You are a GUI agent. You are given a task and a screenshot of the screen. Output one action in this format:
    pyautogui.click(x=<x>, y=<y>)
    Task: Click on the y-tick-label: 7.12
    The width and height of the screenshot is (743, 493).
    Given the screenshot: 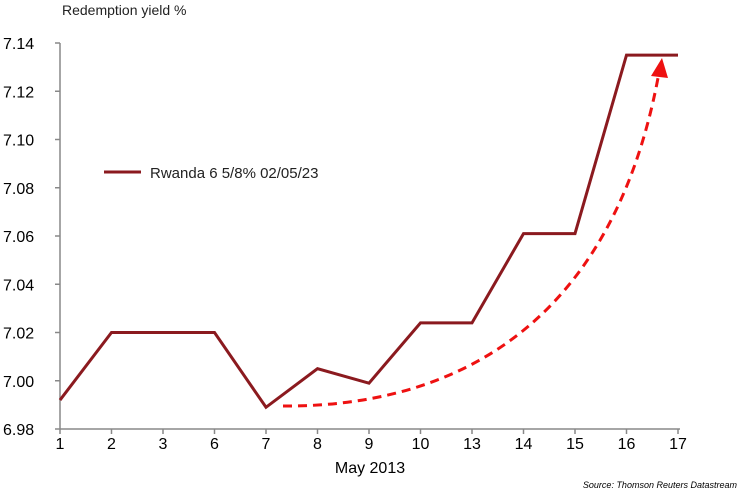 What is the action you would take?
    pyautogui.click(x=18, y=92)
    